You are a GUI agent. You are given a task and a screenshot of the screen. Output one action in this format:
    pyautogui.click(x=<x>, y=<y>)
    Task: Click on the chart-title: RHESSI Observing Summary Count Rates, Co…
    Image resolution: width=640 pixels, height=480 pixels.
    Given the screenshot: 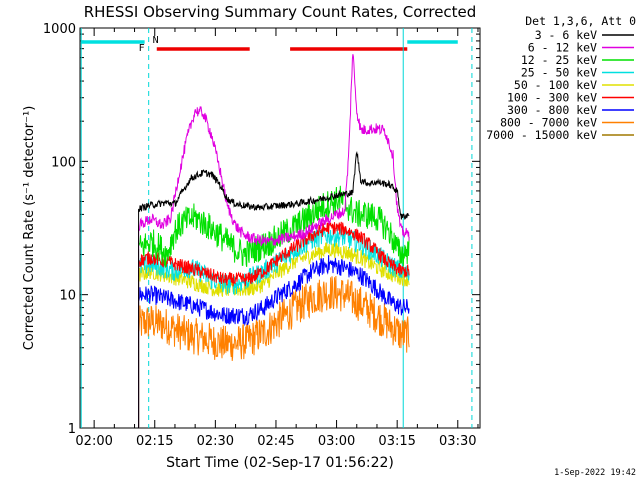 What is the action you would take?
    pyautogui.click(x=280, y=12)
    